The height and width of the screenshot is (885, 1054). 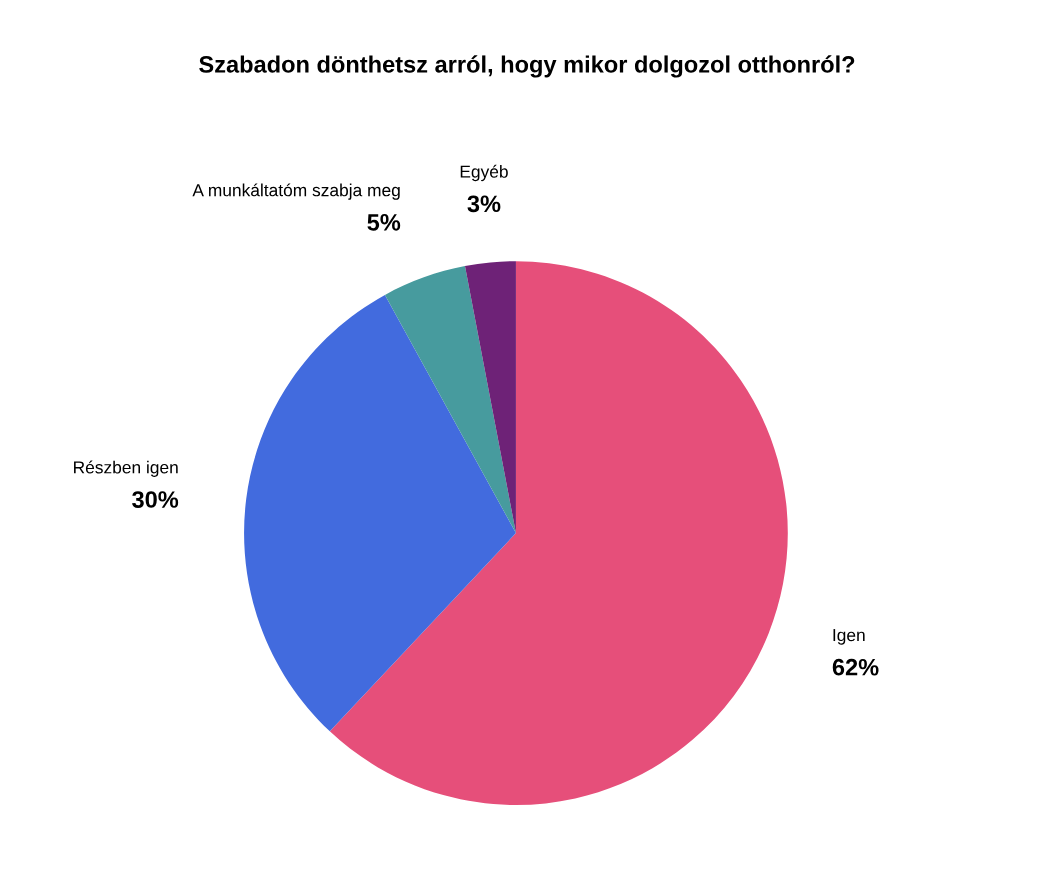 What do you see at coordinates (155, 499) in the screenshot?
I see `data-label: 30%` at bounding box center [155, 499].